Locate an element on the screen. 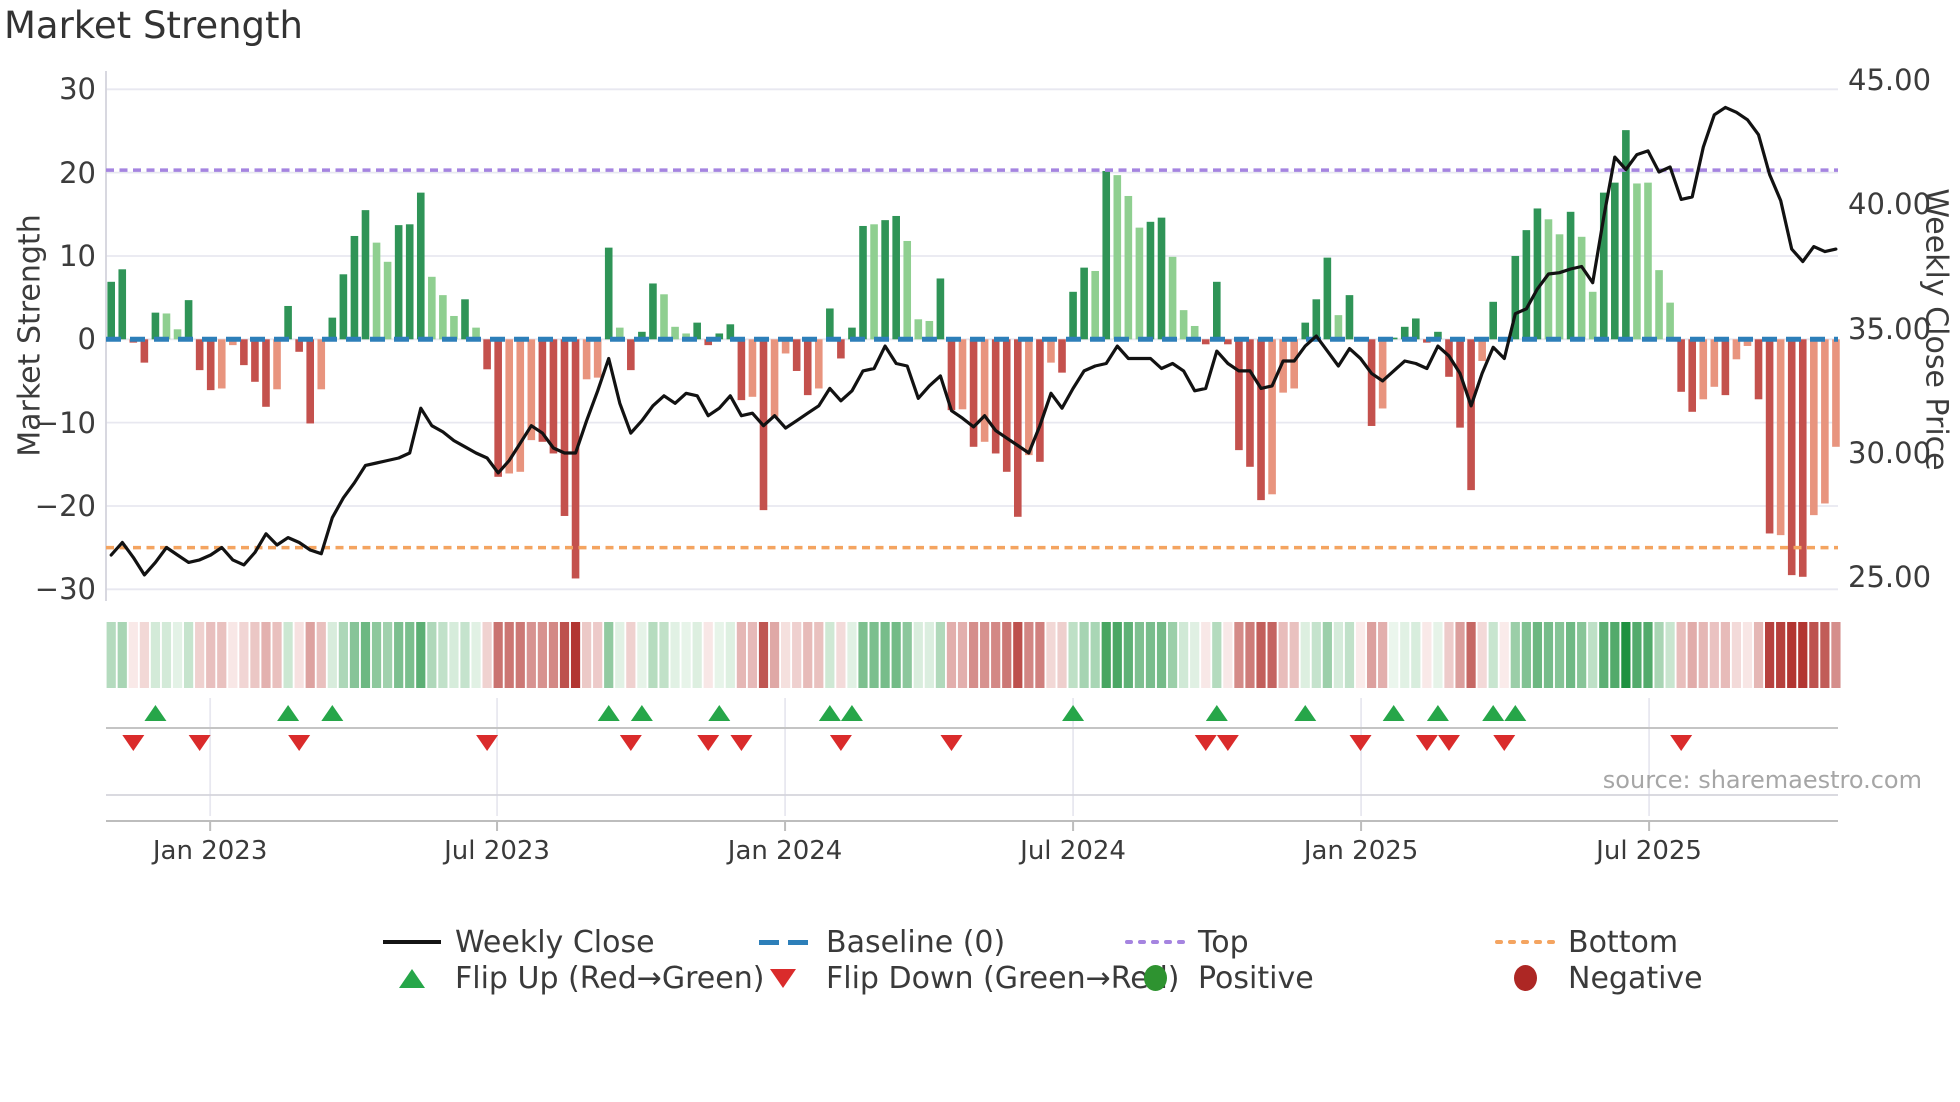  legend-item-top: Top is located at coordinates (1186, 942).